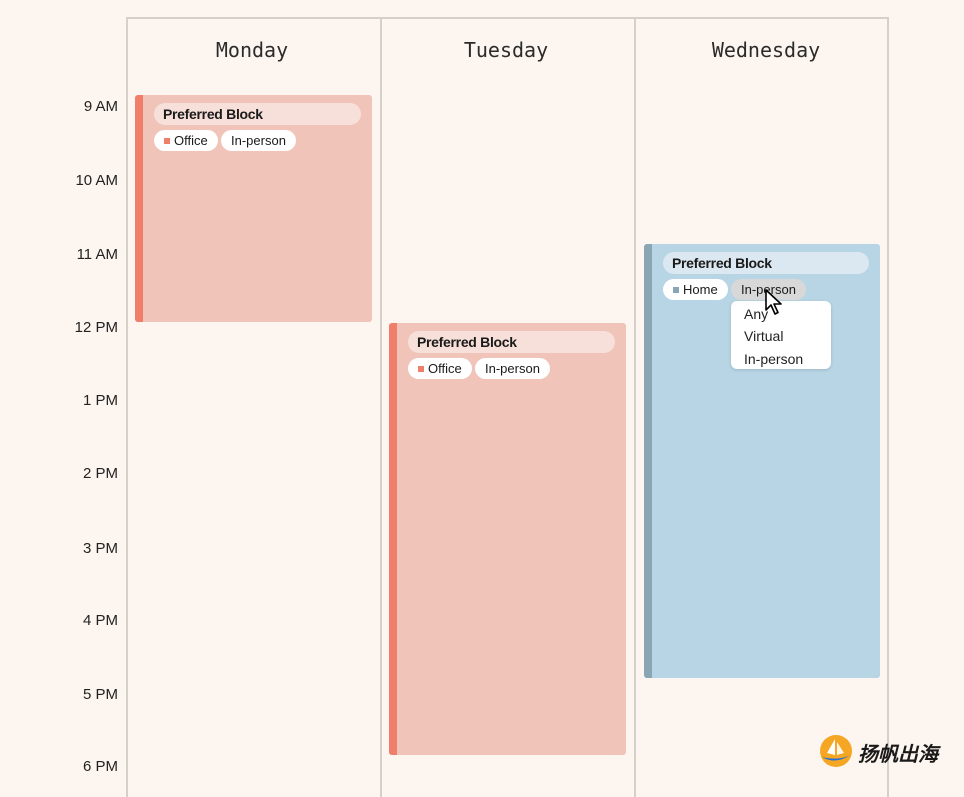  Describe the element at coordinates (253, 208) in the screenshot. I see `preferred-block-monday: Preferred Block Office In-person` at that location.